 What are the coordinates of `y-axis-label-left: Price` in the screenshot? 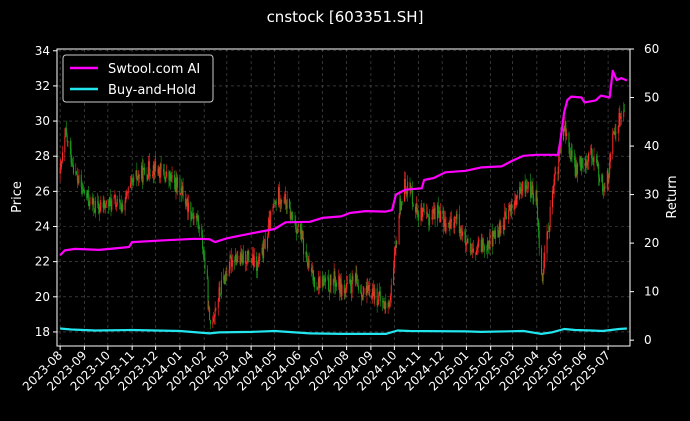 It's located at (17, 197).